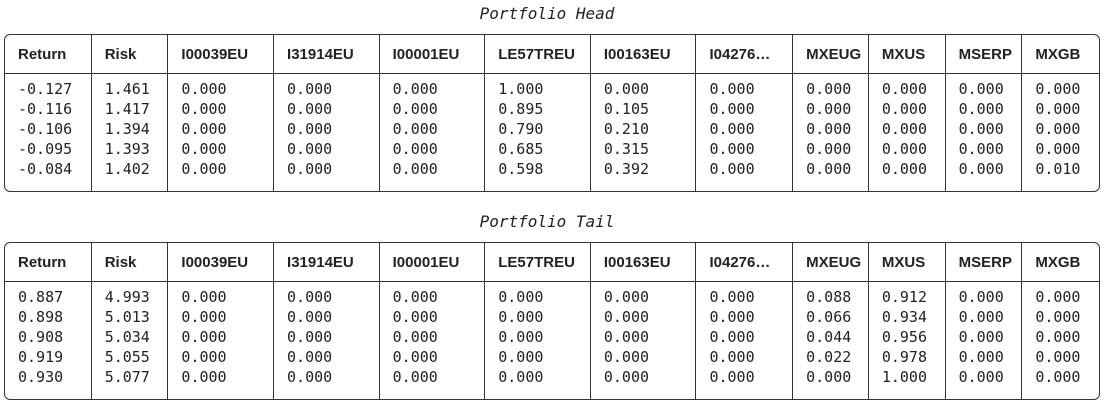 The width and height of the screenshot is (1108, 413). I want to click on table-cell: 5.013, so click(127, 317).